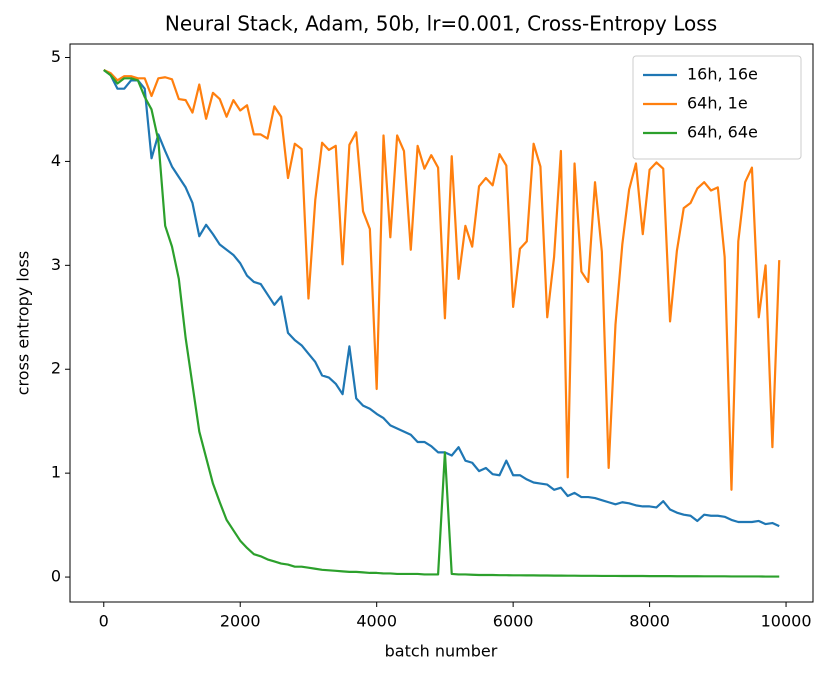 This screenshot has height=680, width=837. I want to click on x-tick-label: 10000, so click(786, 621).